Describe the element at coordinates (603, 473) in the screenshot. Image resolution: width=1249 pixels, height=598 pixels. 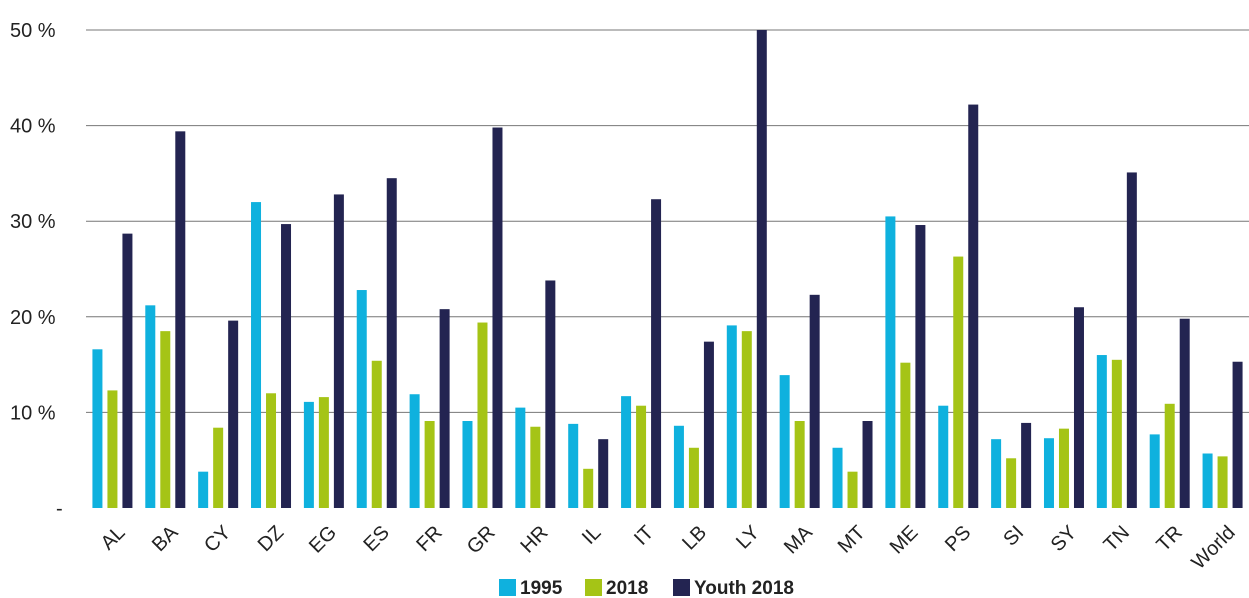
I see `bar-youth-2018-il` at that location.